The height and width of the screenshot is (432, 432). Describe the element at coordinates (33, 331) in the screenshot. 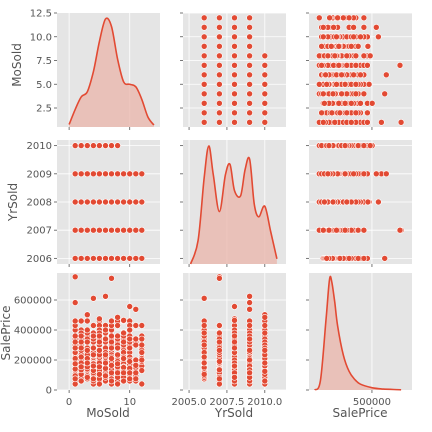

I see `y-tick-label-saleprice: 400000` at that location.